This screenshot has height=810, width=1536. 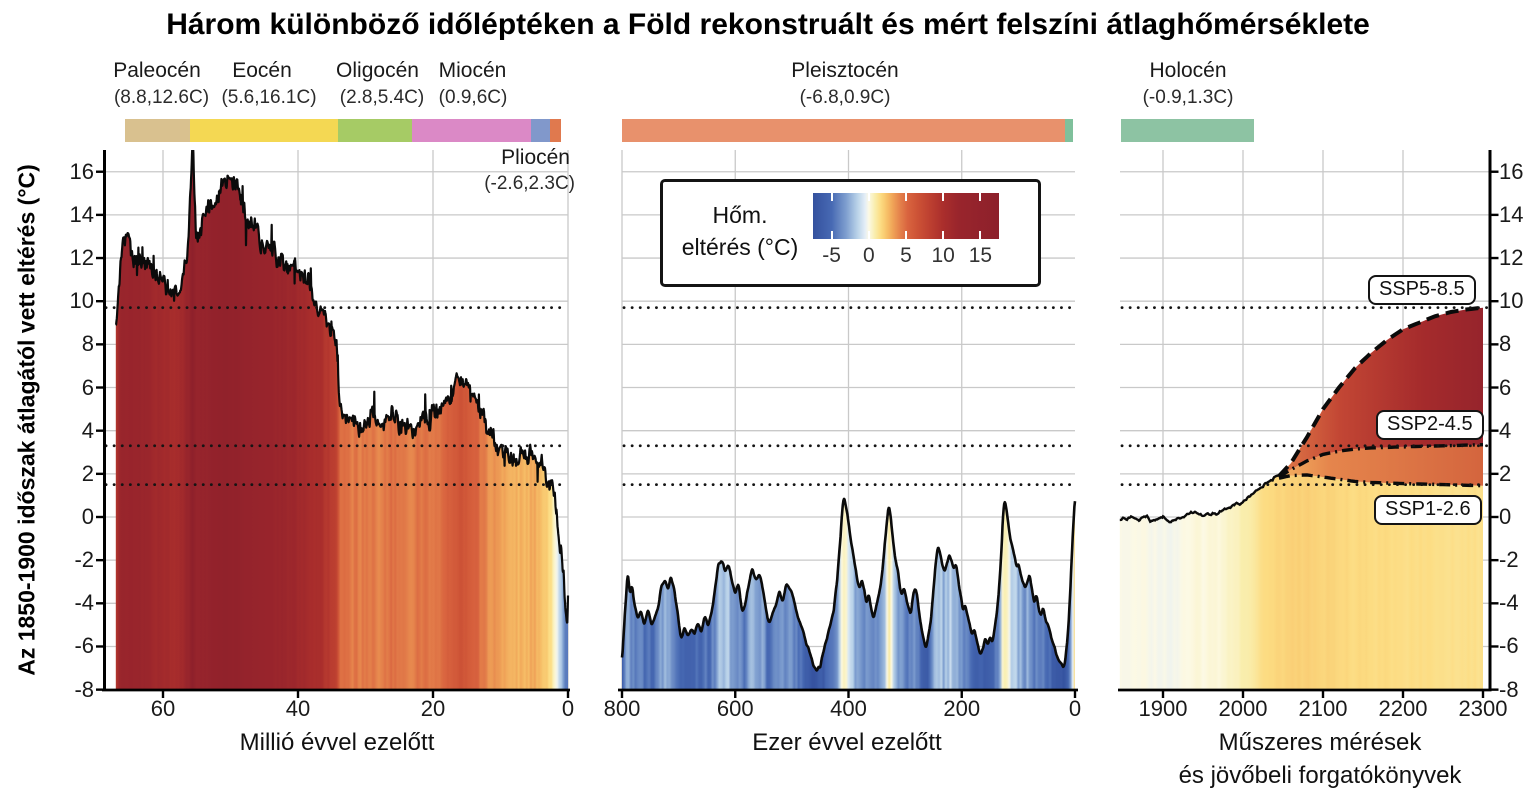 I want to click on ssp5-curve, so click(x=1380, y=391).